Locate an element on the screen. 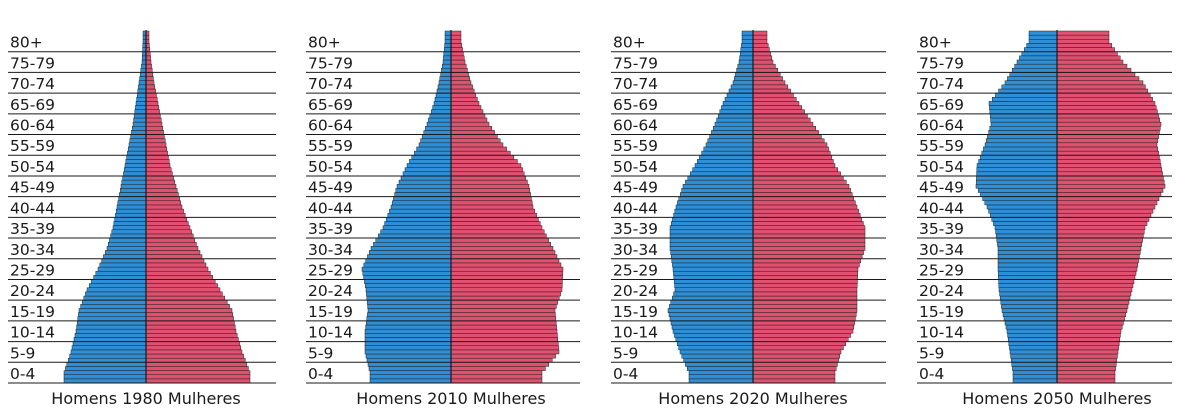 This screenshot has width=1182, height=410. age-label: 40-44 is located at coordinates (635, 208).